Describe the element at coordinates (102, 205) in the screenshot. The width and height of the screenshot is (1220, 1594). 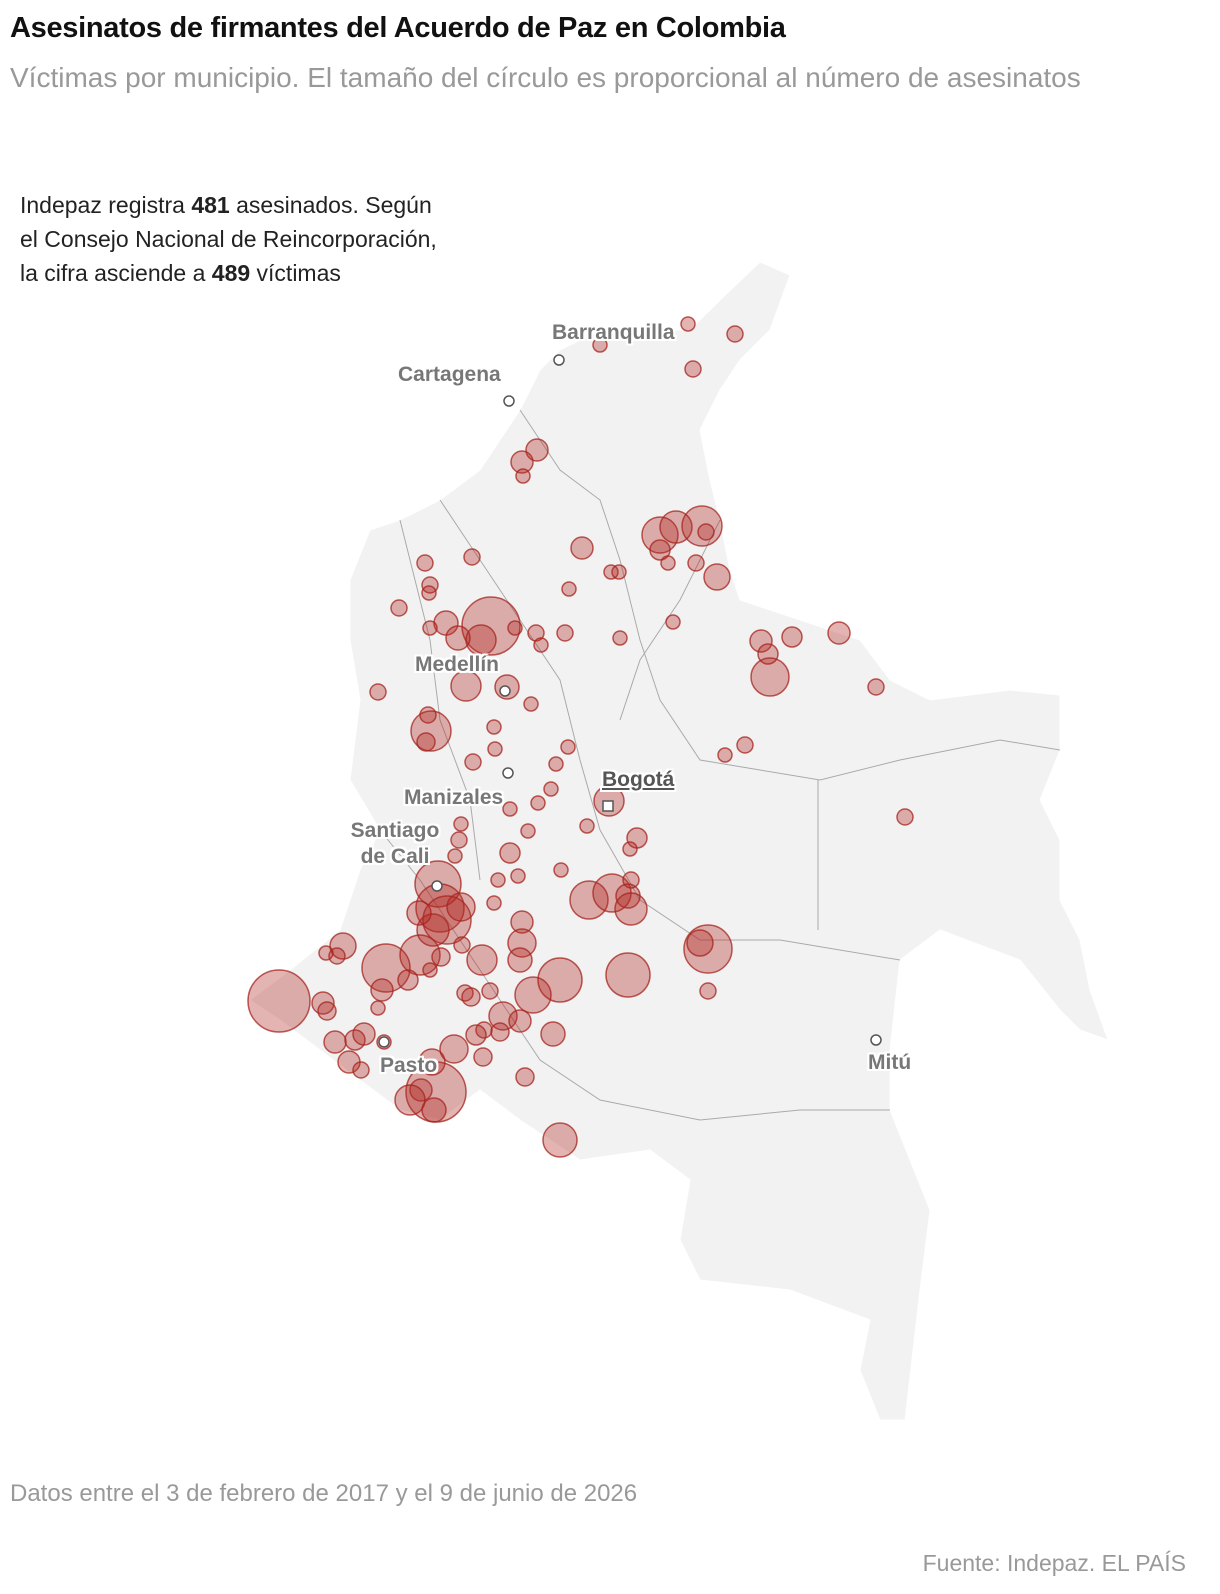
I see `annotation-text: Indepaz registra` at that location.